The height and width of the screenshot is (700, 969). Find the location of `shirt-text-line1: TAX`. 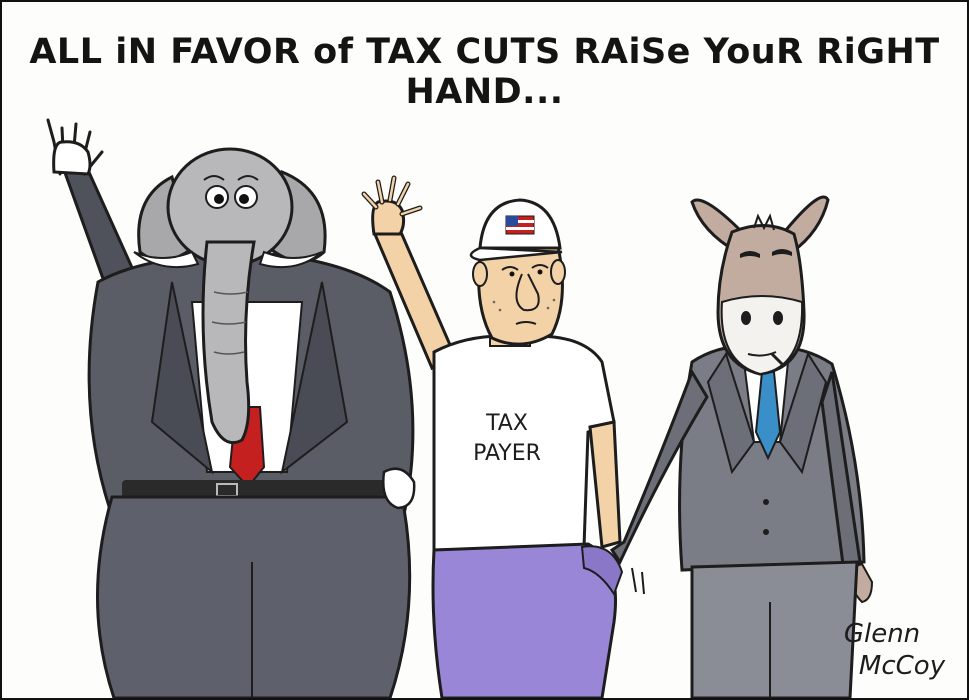

shirt-text-line1: TAX is located at coordinates (506, 423).